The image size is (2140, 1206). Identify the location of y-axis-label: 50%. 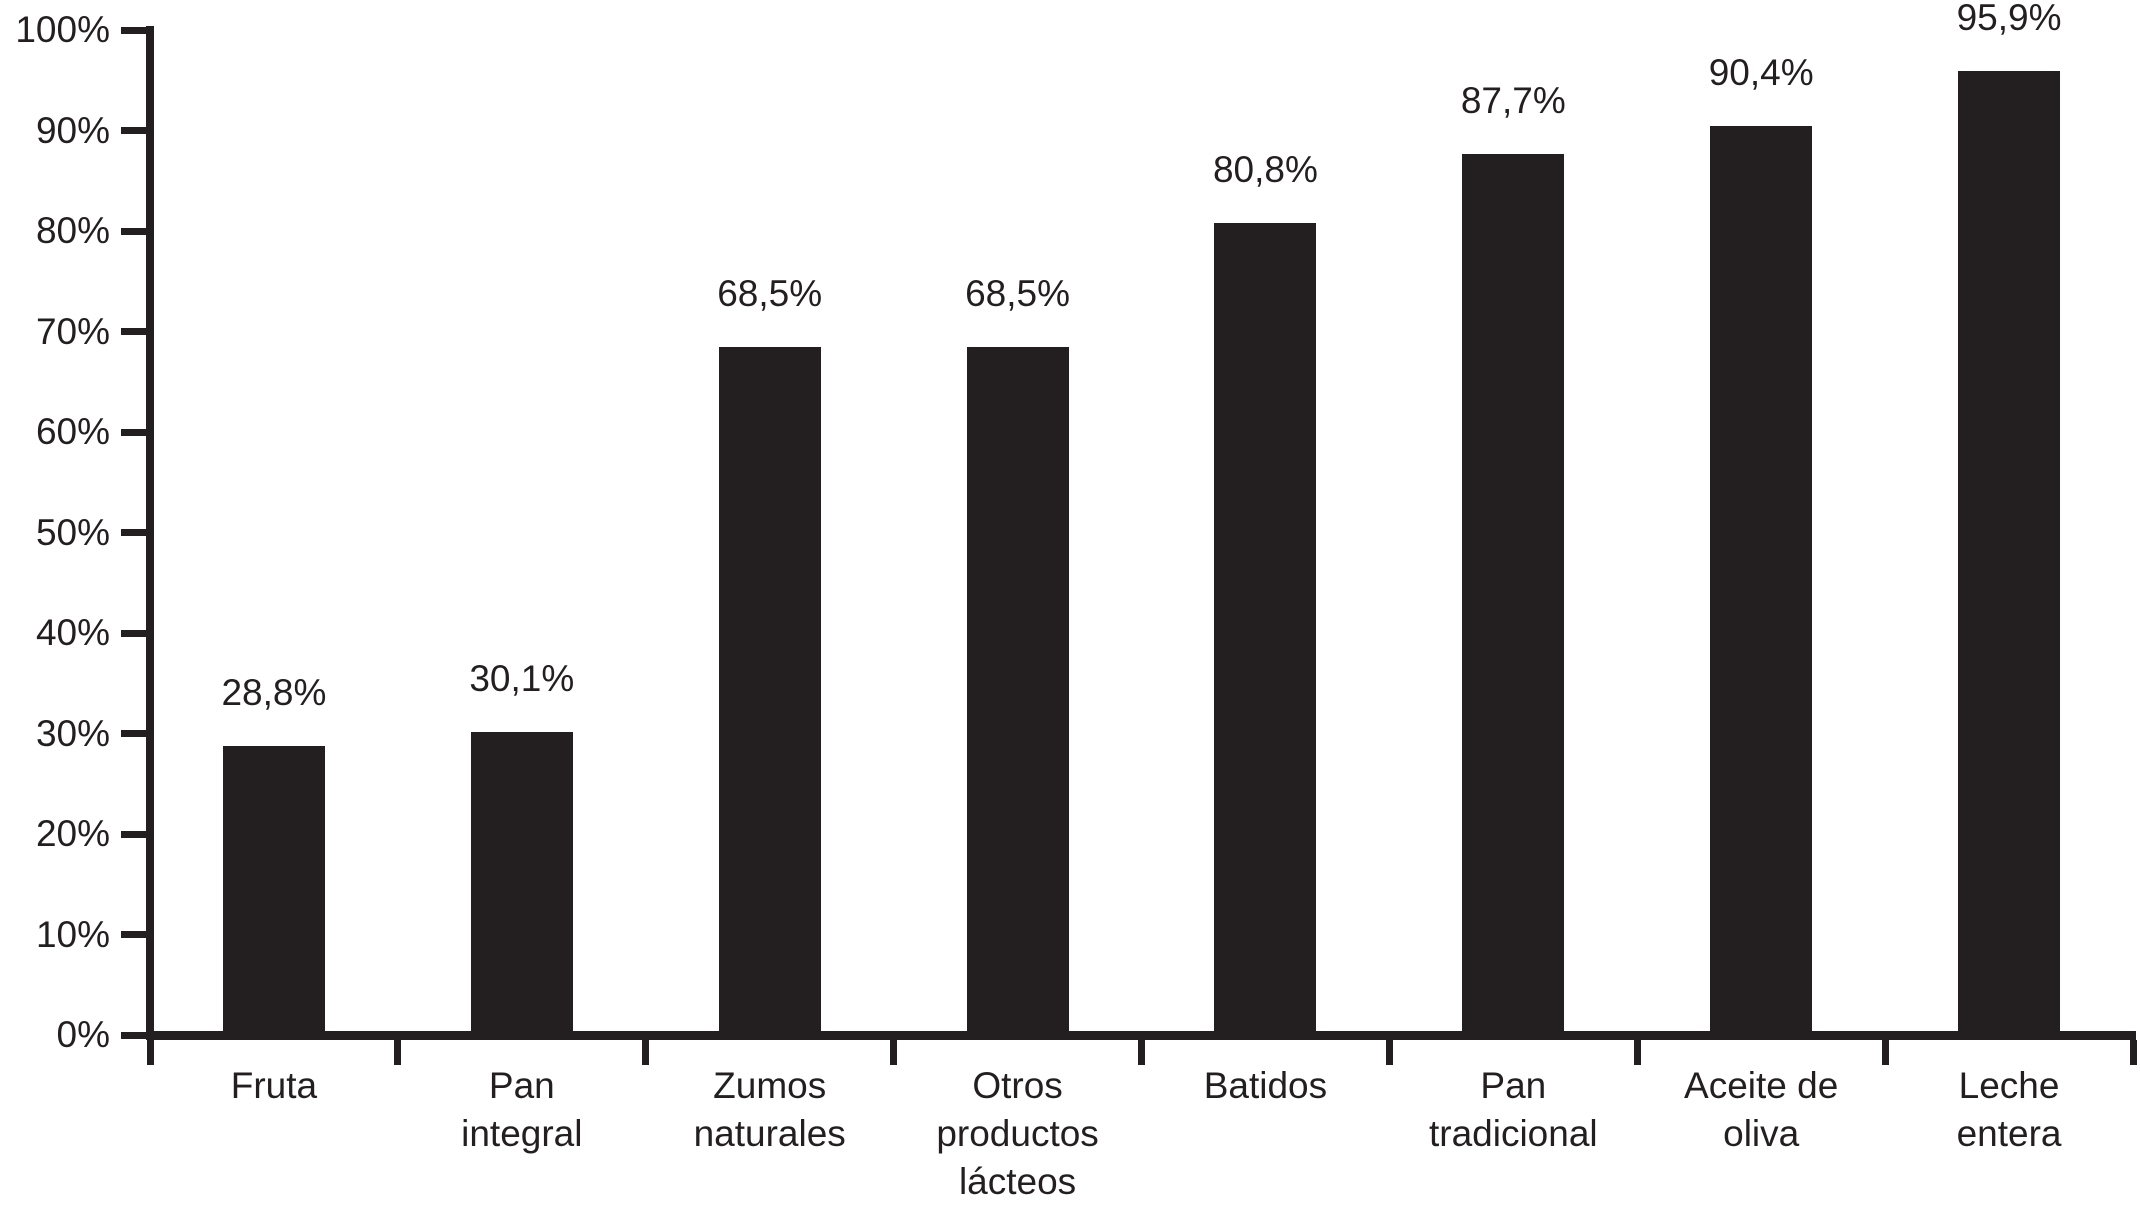
(72, 532).